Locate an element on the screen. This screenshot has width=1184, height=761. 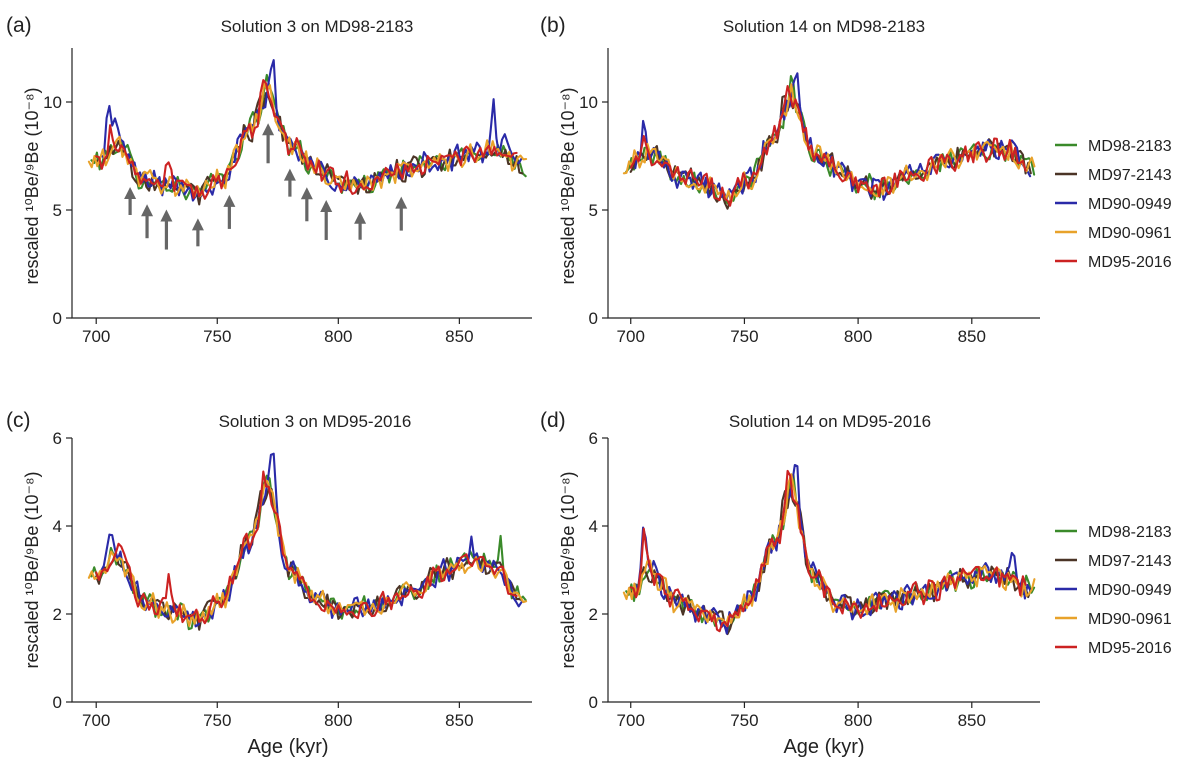
panel-d-title: Solution 14 on MD95-2016 is located at coordinates (830, 421).